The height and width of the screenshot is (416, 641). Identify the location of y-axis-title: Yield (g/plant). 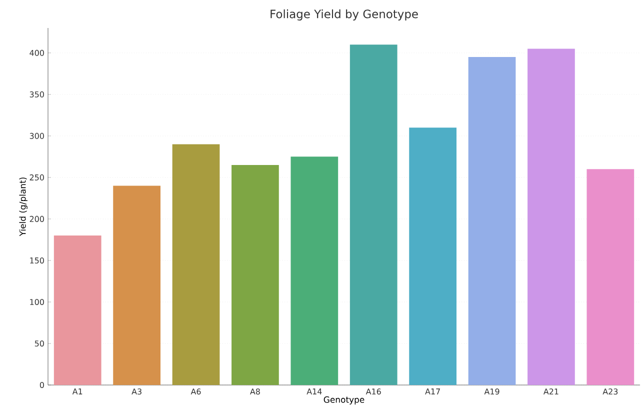
(23, 207).